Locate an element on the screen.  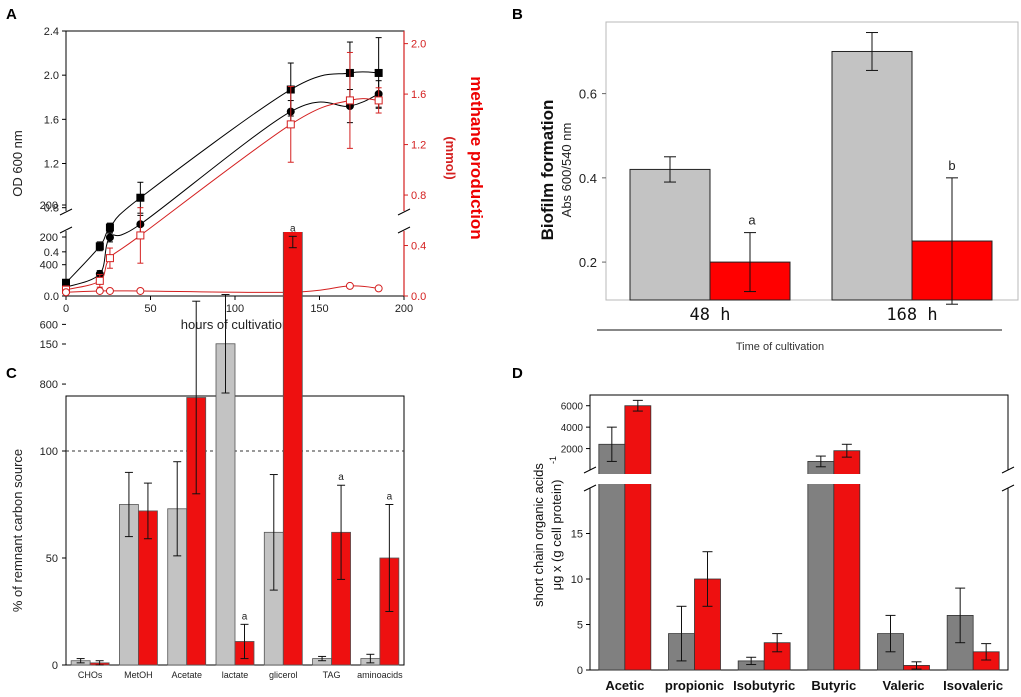
panel-d-y-tick-label: 0 is located at coordinates (580, 671).